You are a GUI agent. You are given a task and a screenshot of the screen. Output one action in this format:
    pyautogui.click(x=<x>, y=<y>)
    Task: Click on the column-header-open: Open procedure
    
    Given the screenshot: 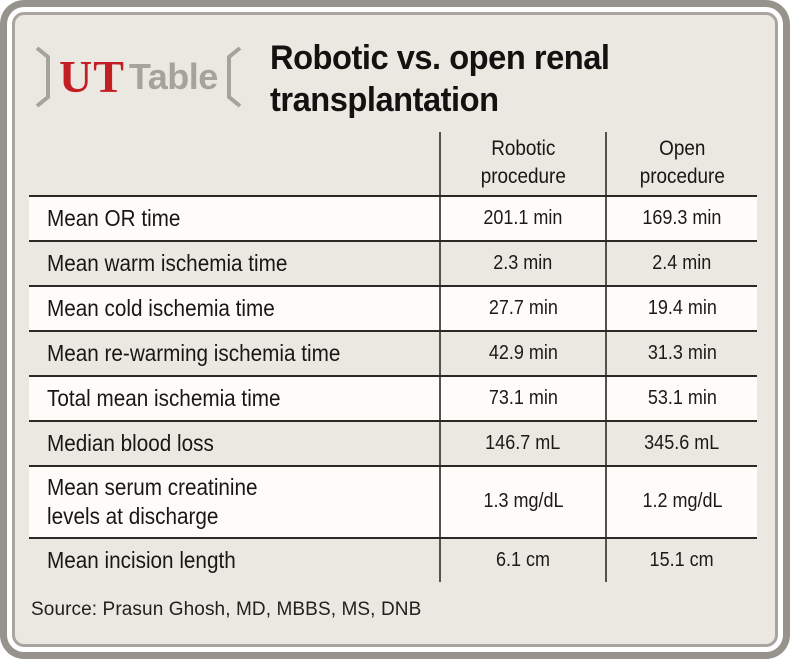 What is the action you would take?
    pyautogui.click(x=681, y=163)
    